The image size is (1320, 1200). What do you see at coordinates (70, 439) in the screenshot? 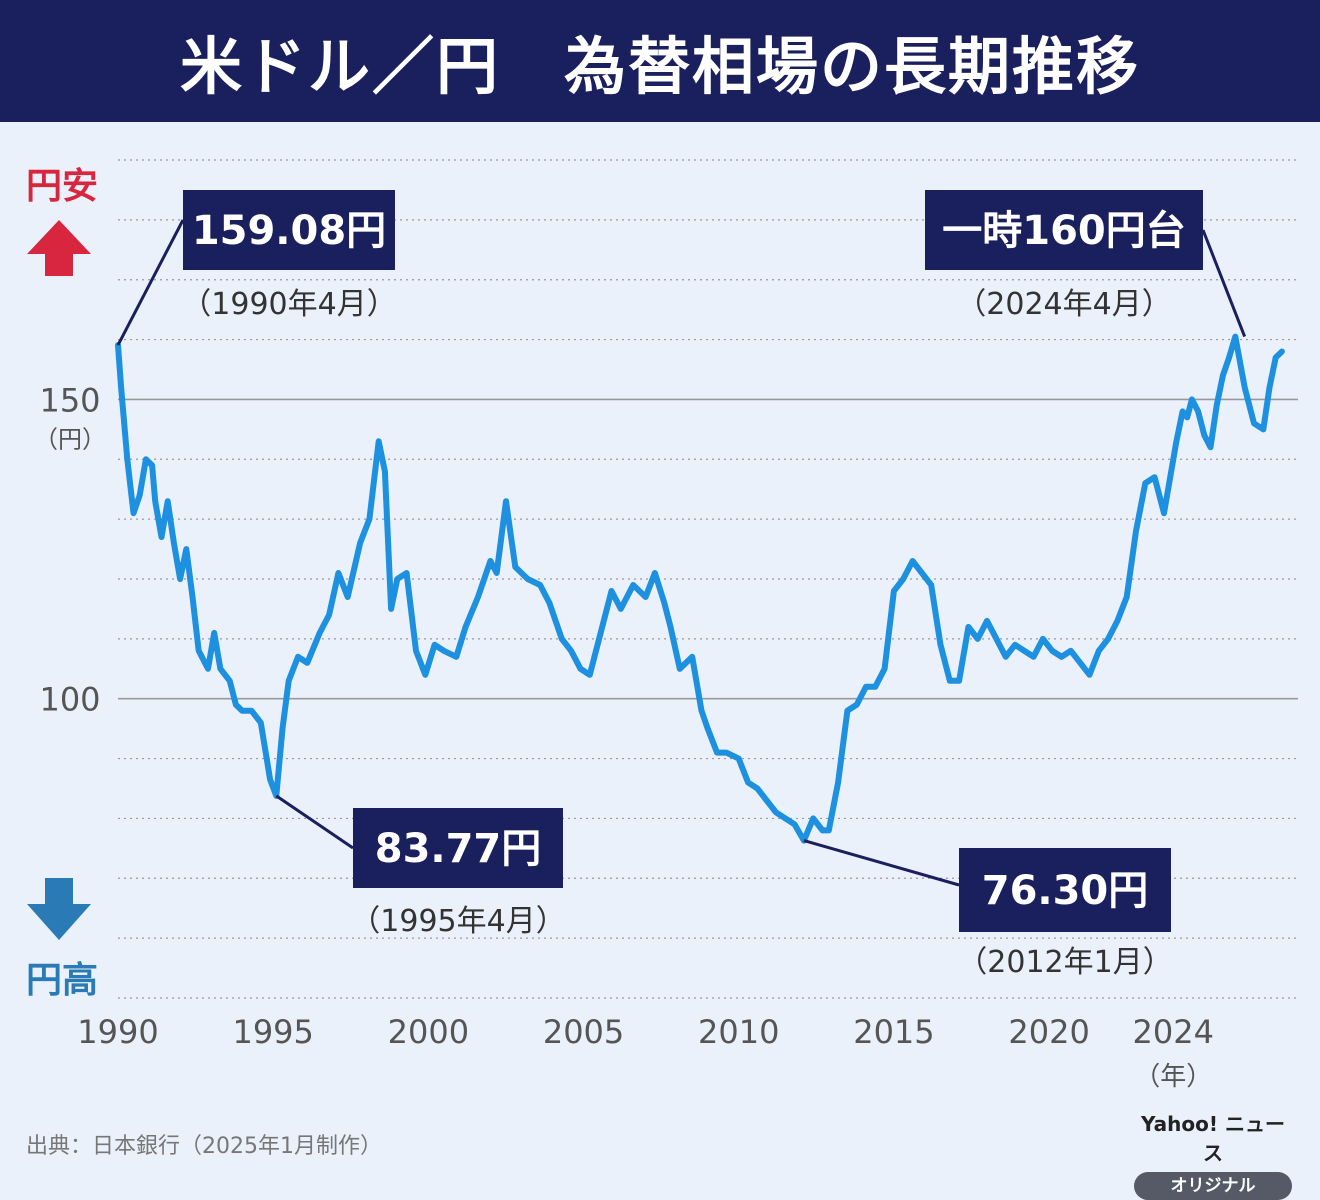
I see `y-axis-unit: （円）` at bounding box center [70, 439].